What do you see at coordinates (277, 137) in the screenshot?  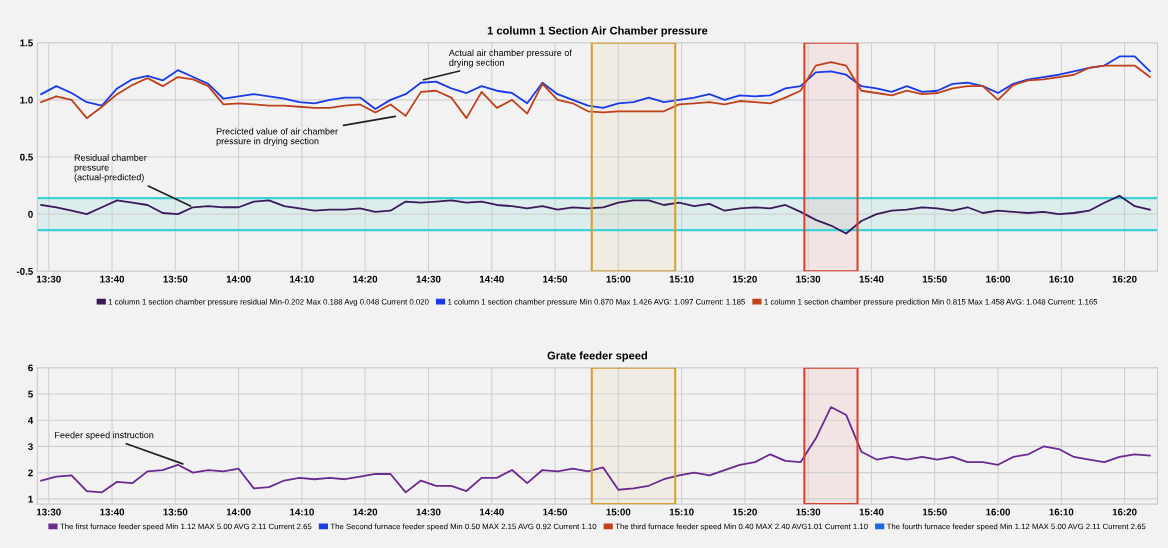 I see `annotation: Precicted value of air chamber pressure in drying section` at bounding box center [277, 137].